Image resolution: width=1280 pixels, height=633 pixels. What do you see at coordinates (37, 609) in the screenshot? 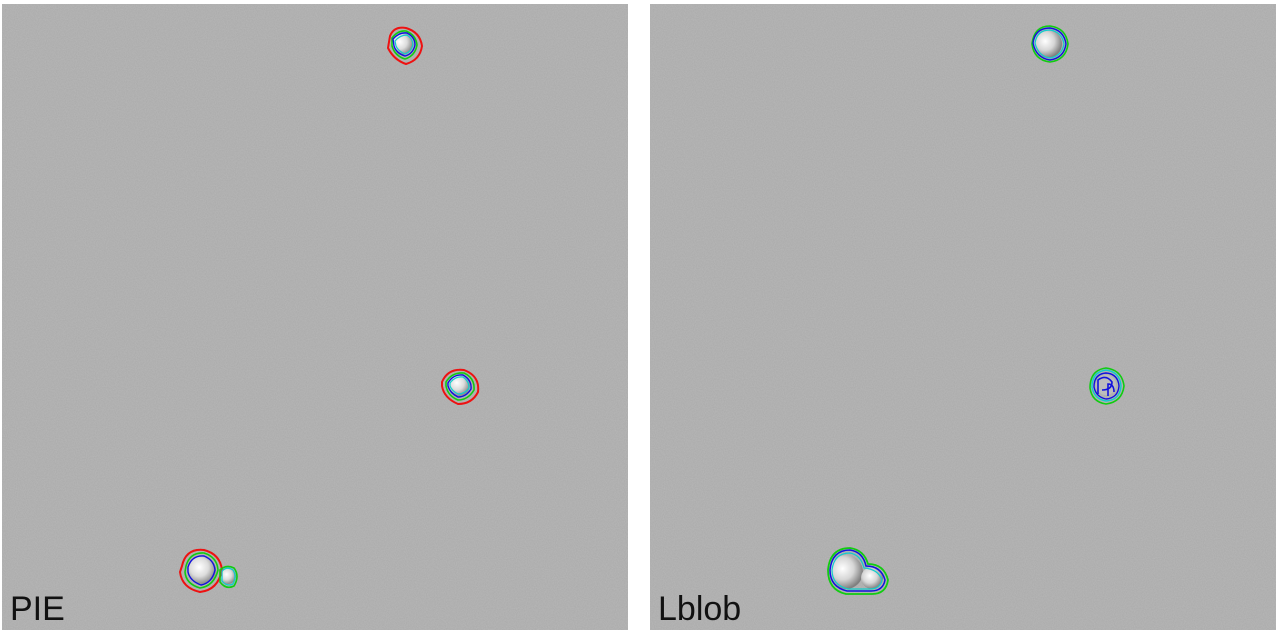
I see `panel-label-pie: PIE` at bounding box center [37, 609].